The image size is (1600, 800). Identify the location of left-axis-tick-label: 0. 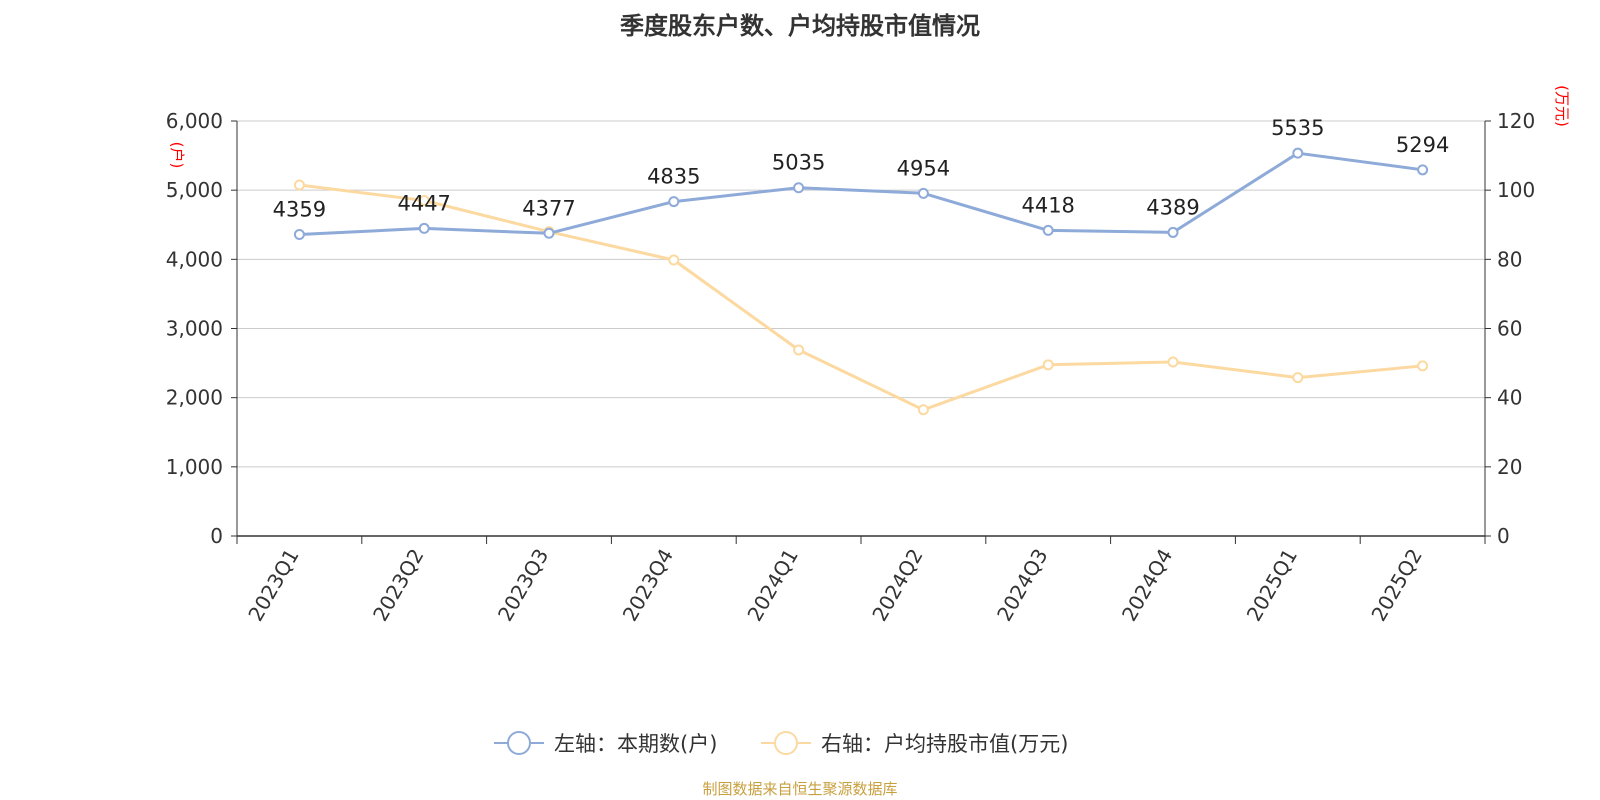
(216, 536).